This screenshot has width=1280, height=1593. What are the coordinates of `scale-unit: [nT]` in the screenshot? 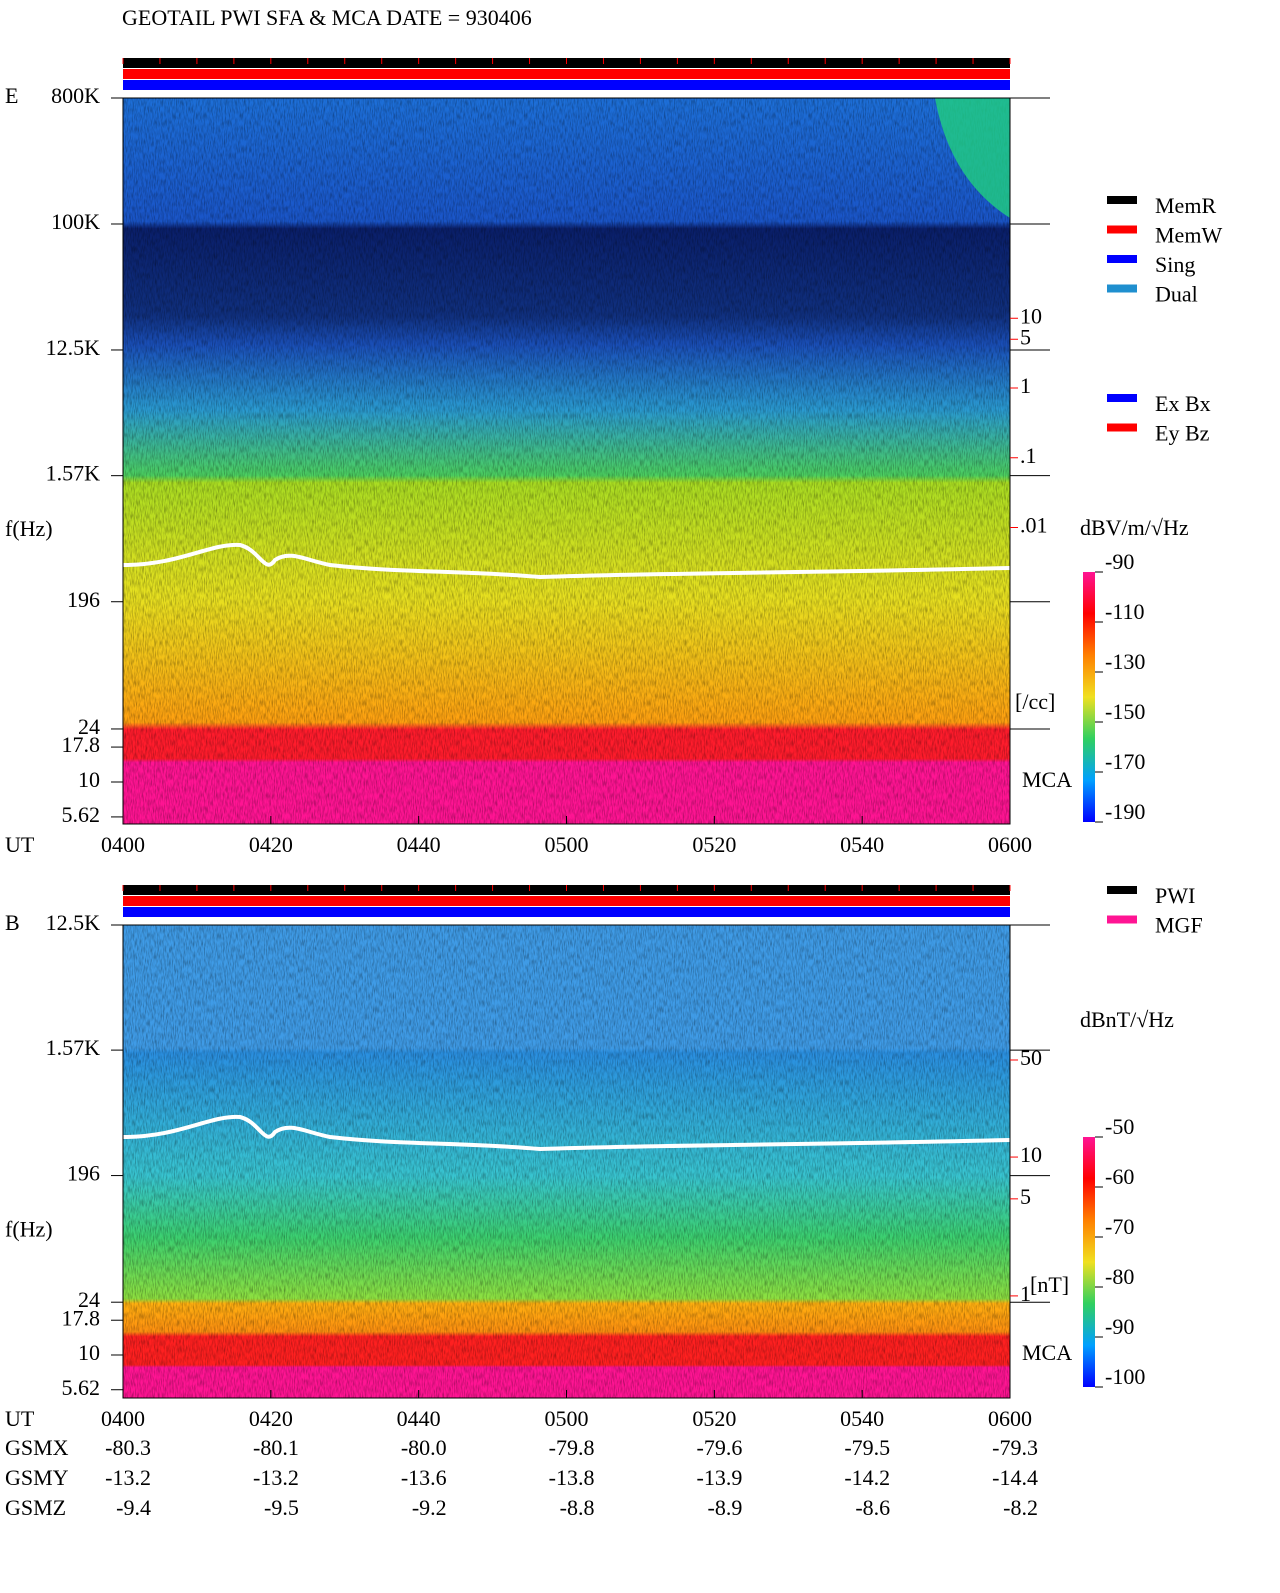 It's located at (1049, 1284).